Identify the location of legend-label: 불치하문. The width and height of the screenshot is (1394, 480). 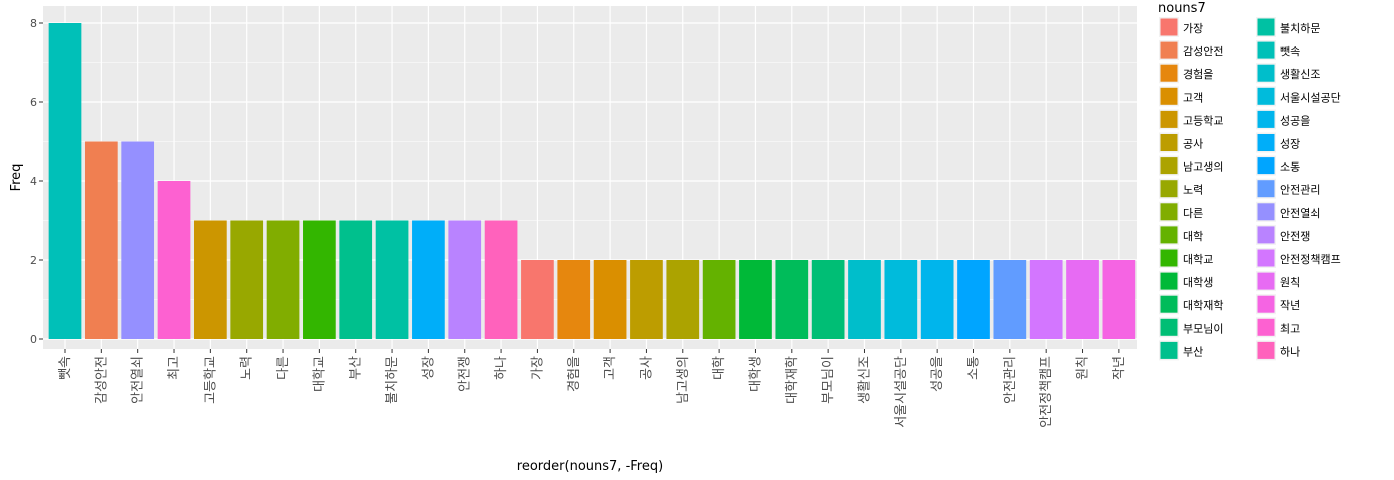
(1300, 28).